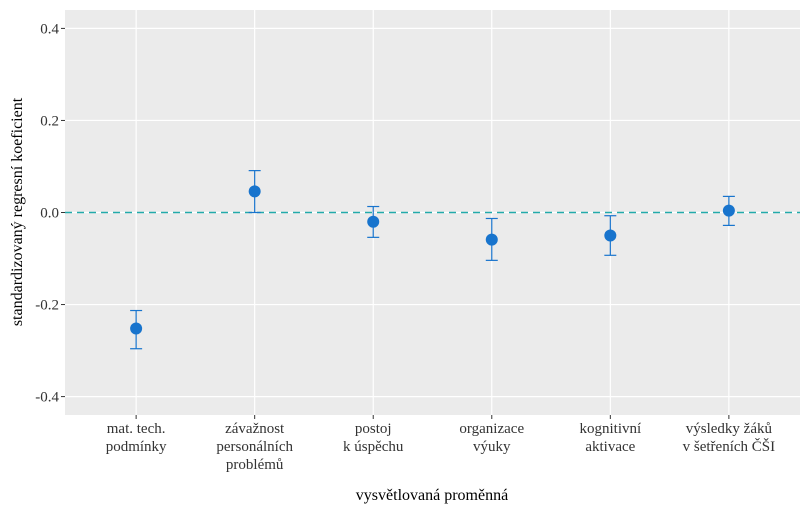 The image size is (800, 515). I want to click on x-tick-label-line: závažnost, so click(255, 429).